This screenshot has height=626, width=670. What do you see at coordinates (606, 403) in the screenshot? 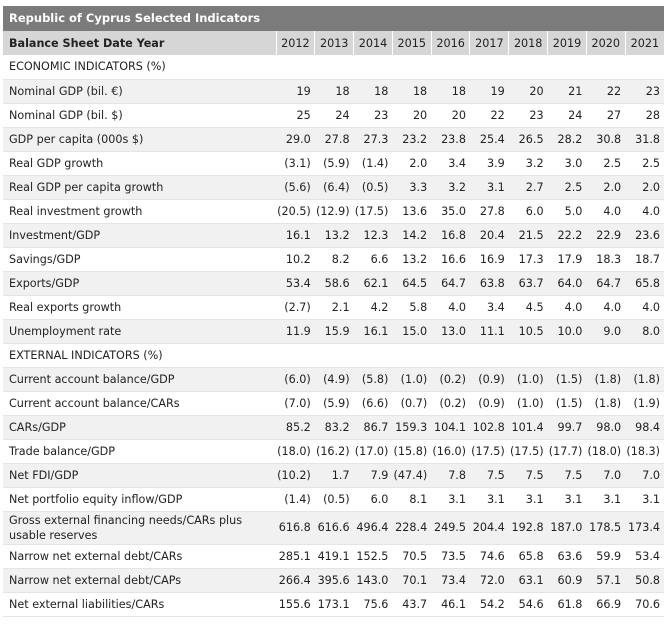
I see `cell-value: (1.8)` at bounding box center [606, 403].